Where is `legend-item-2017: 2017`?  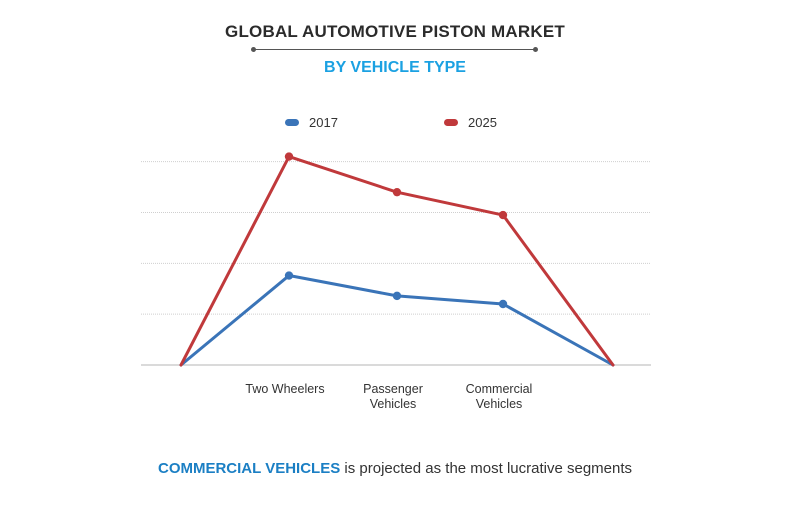
legend-item-2017: 2017 is located at coordinates (311, 122).